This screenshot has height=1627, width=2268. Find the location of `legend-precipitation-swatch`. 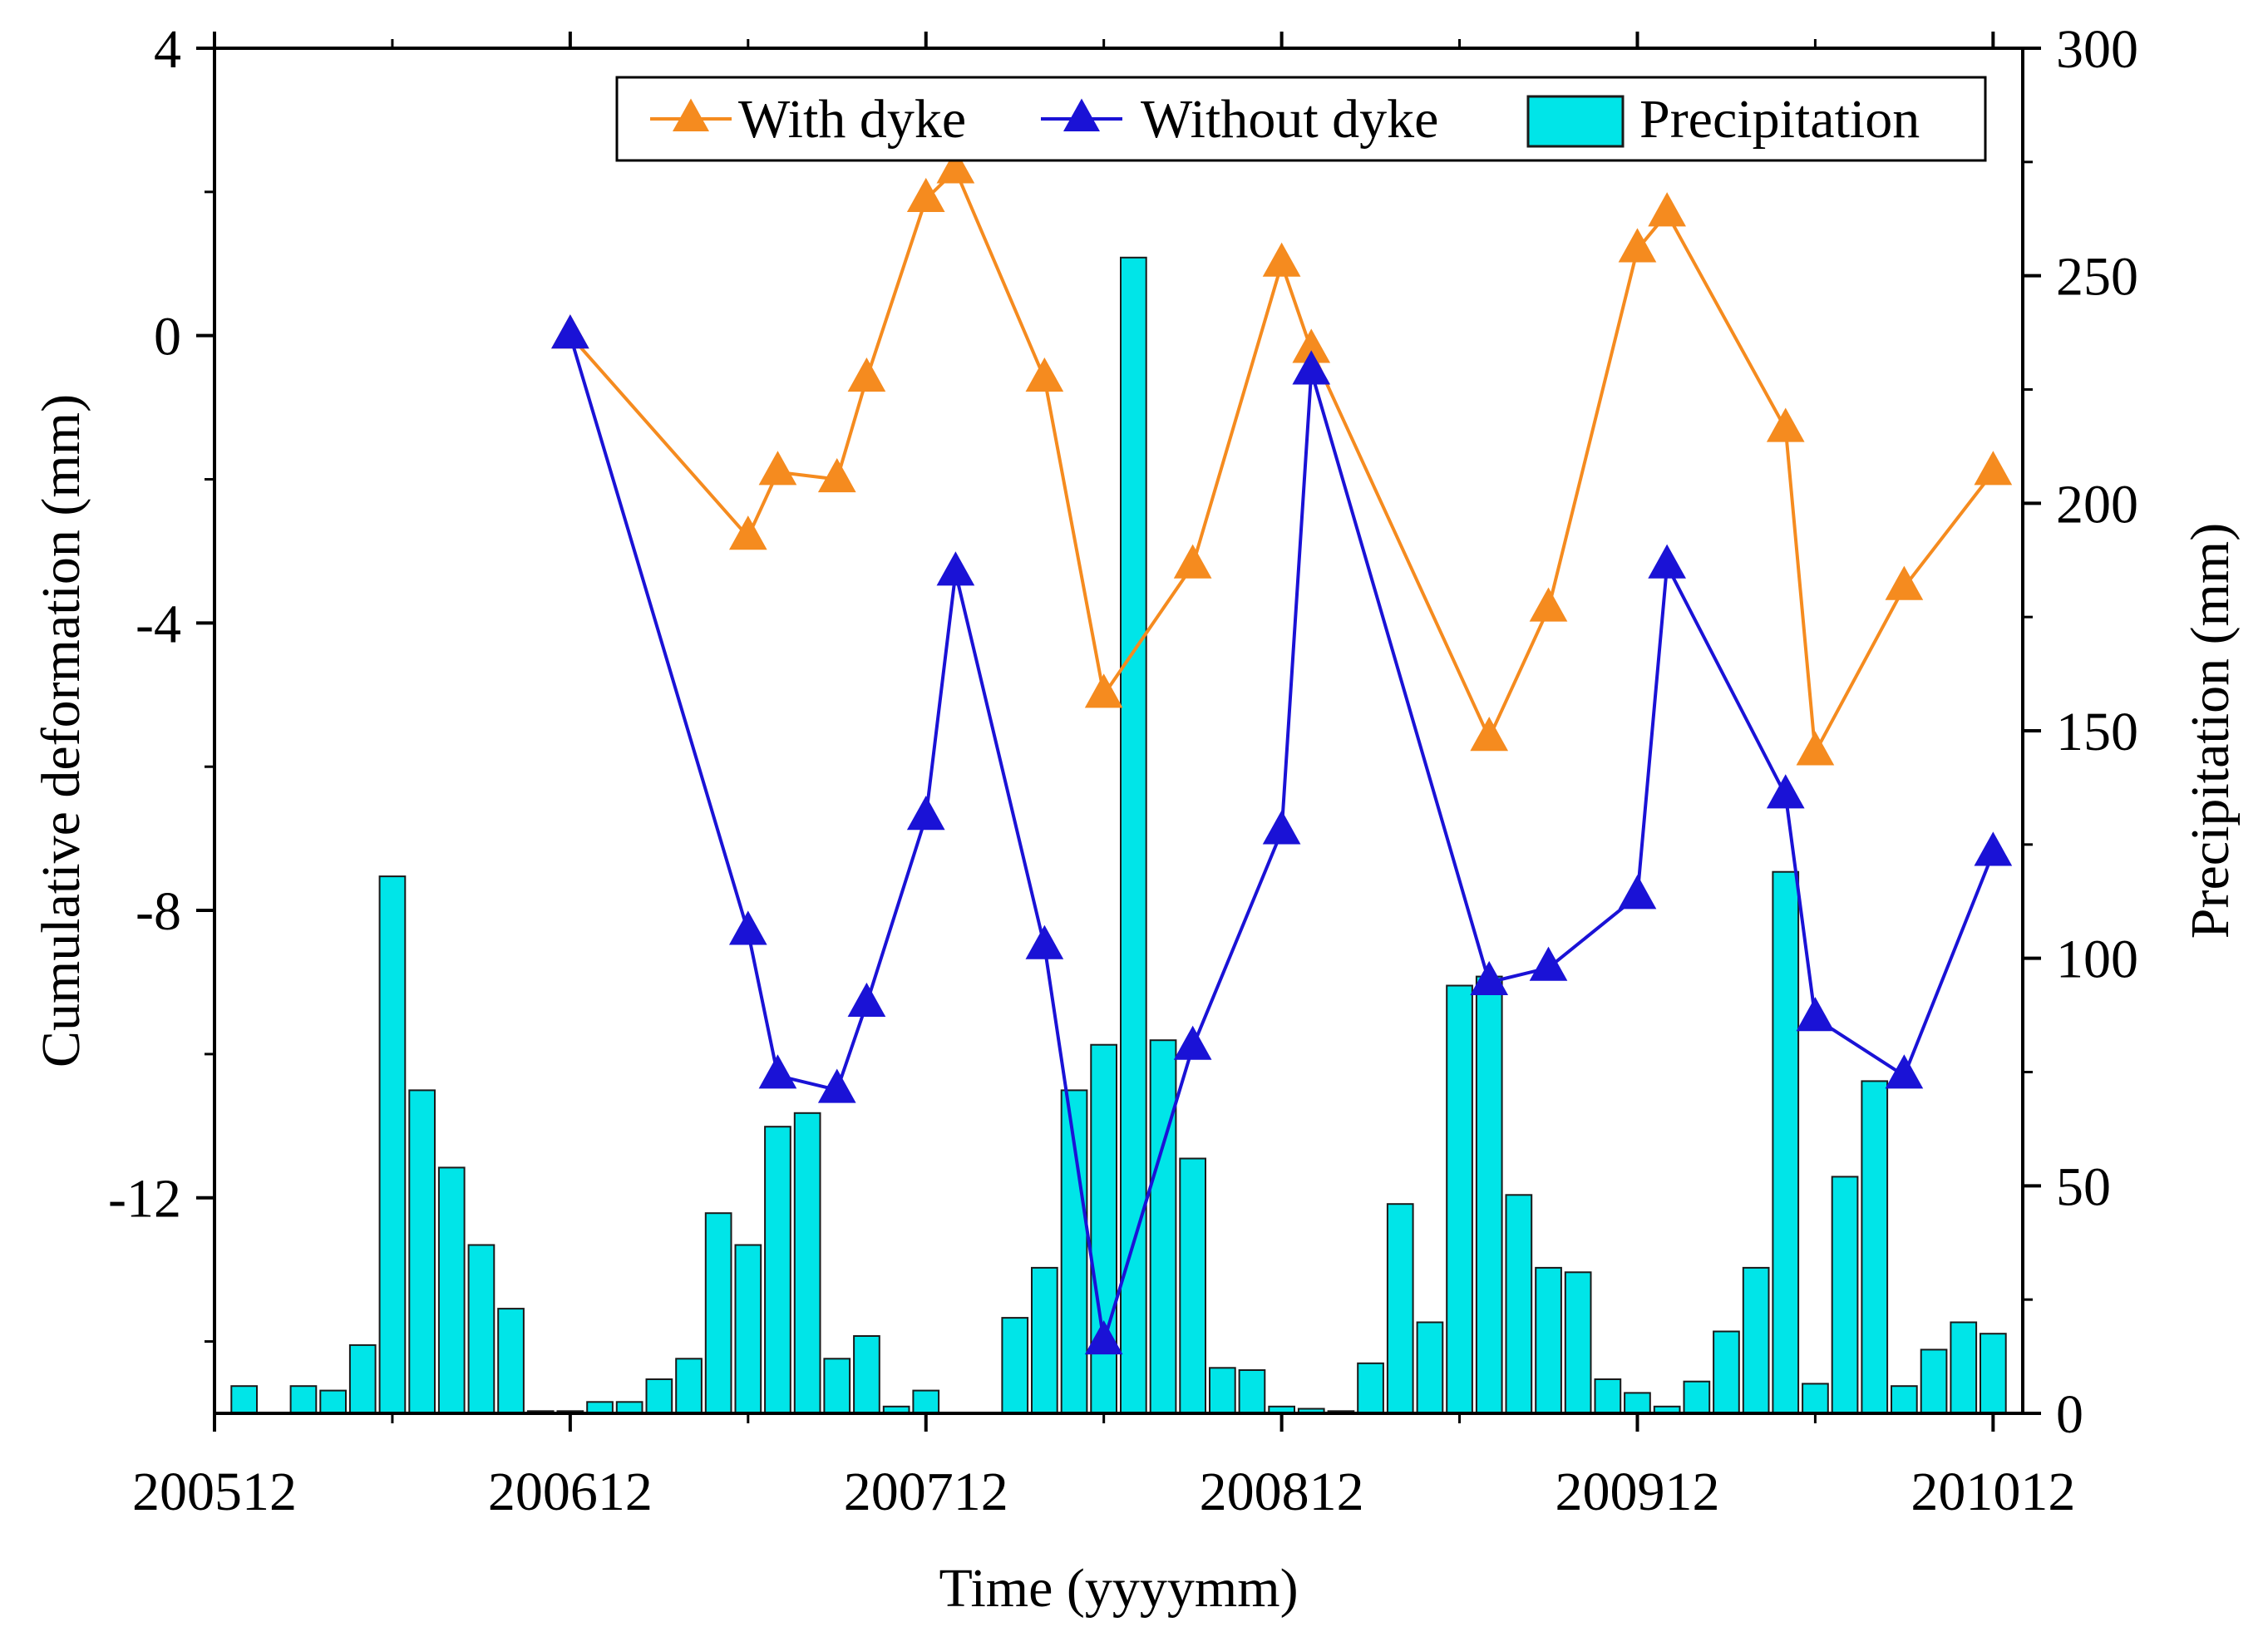

legend-precipitation-swatch is located at coordinates (1576, 121).